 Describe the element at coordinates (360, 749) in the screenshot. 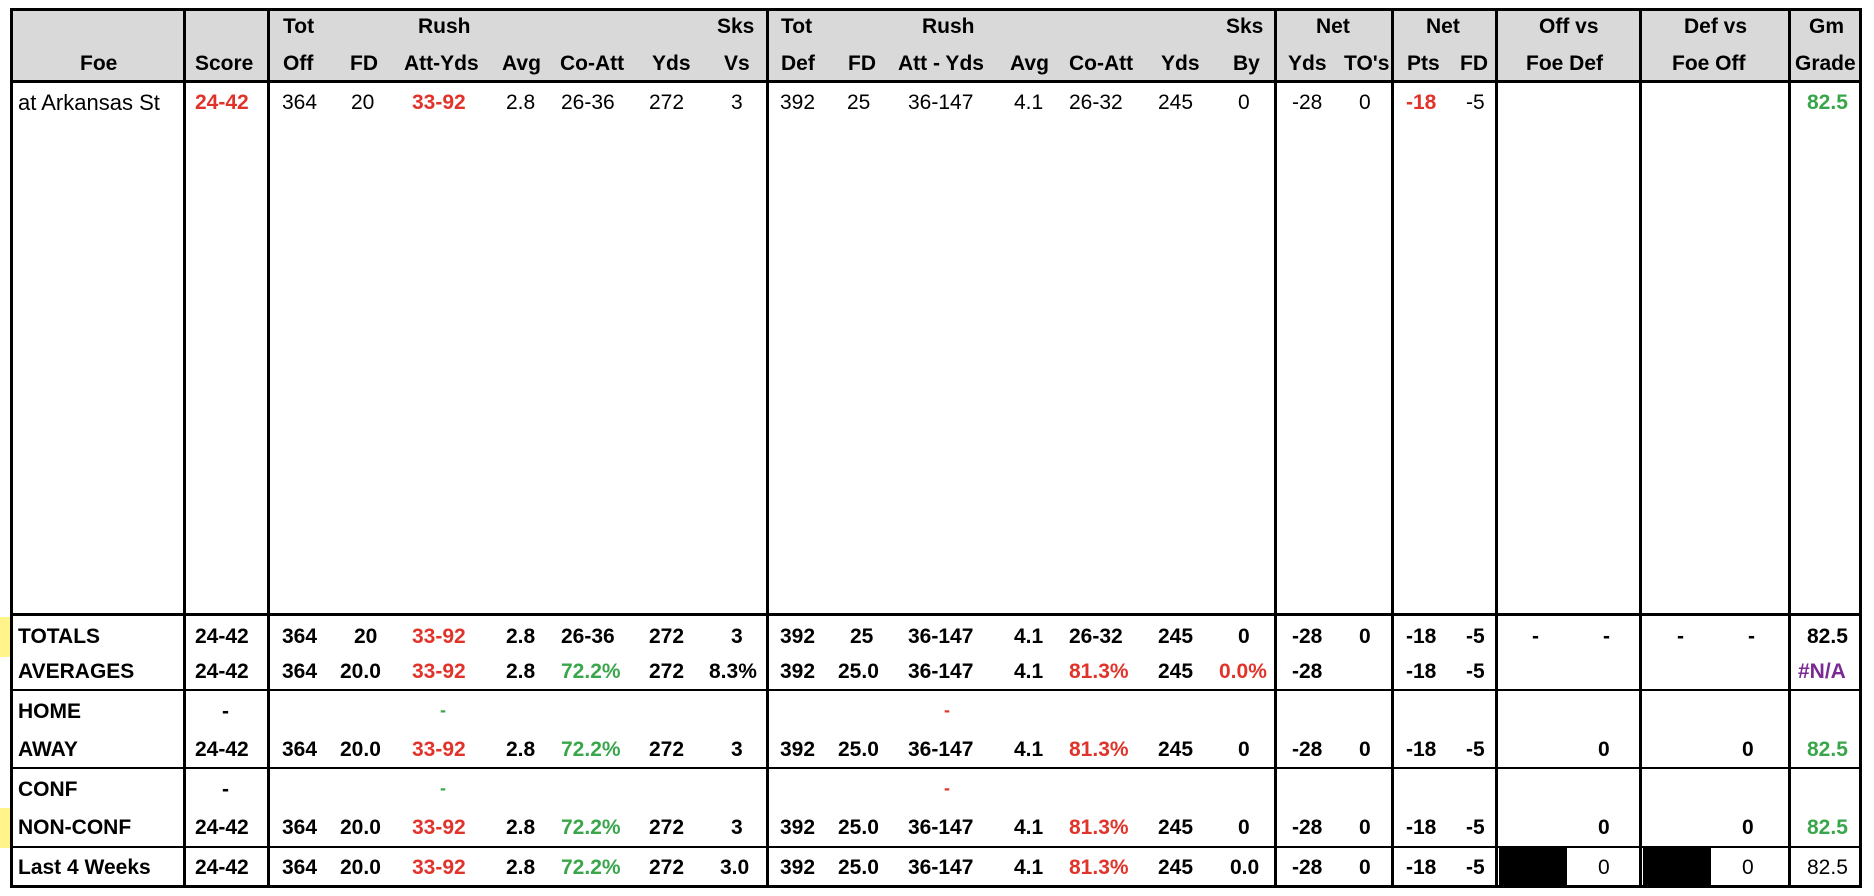

I see `away-fd: 20.0` at that location.